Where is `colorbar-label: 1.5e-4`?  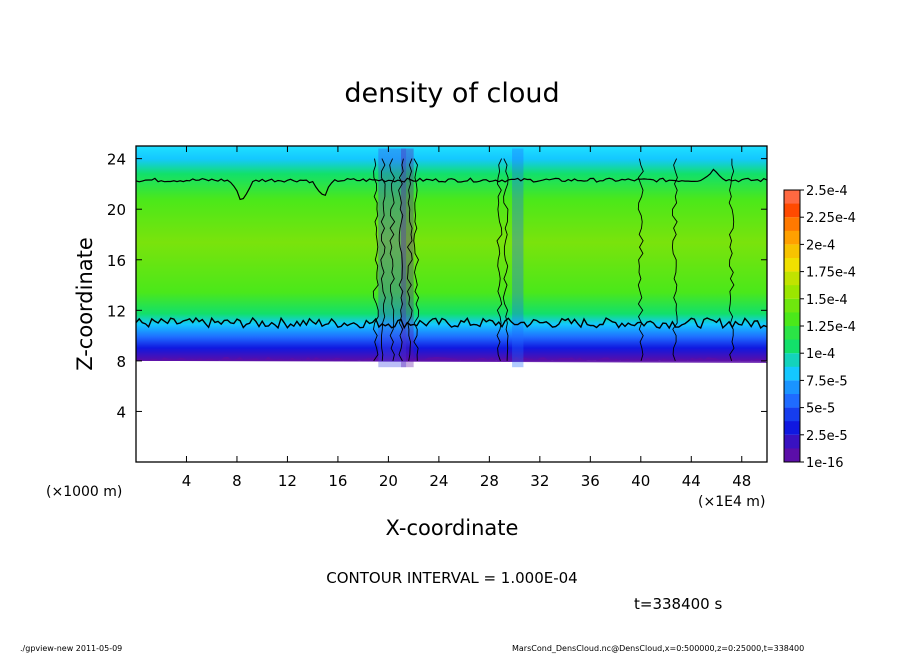
colorbar-label: 1.5e-4 is located at coordinates (827, 300).